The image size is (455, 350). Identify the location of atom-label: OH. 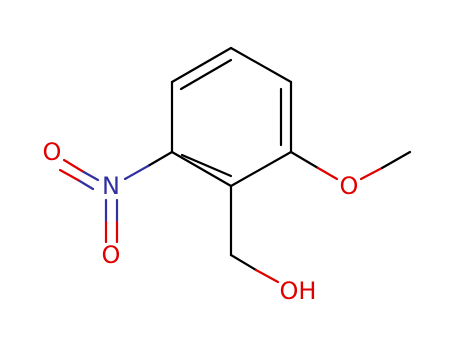
(298, 291).